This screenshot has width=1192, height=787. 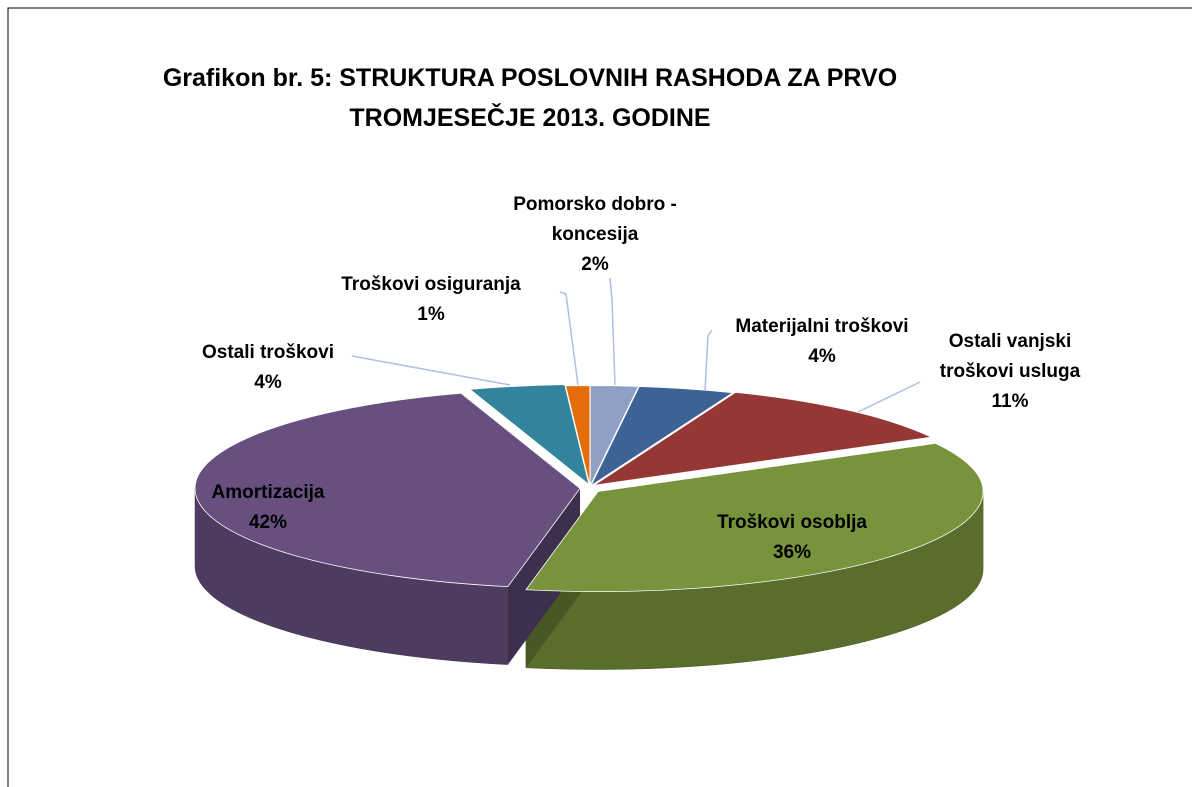 I want to click on data-label: Materijalni troškovi 4%, so click(x=822, y=342).